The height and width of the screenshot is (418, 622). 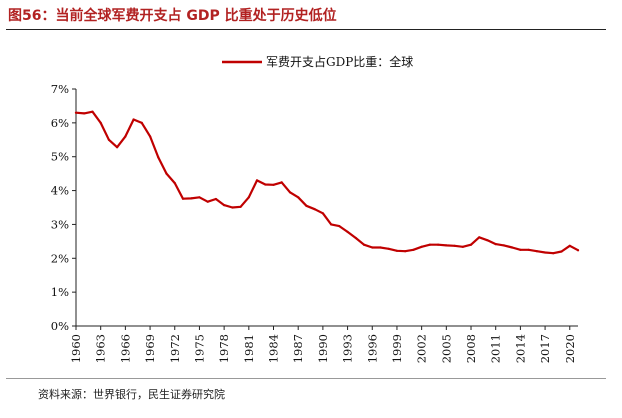 What do you see at coordinates (496, 348) in the screenshot?
I see `x-tick-label: 2011` at bounding box center [496, 348].